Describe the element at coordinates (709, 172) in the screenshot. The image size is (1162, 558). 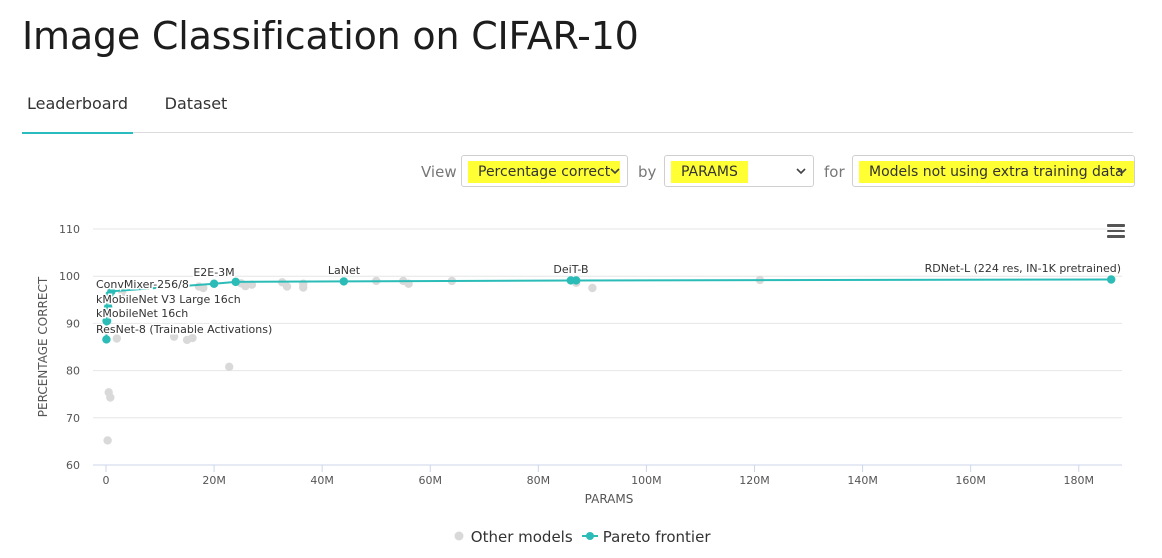
I see `by-select-value: PARAMS` at that location.